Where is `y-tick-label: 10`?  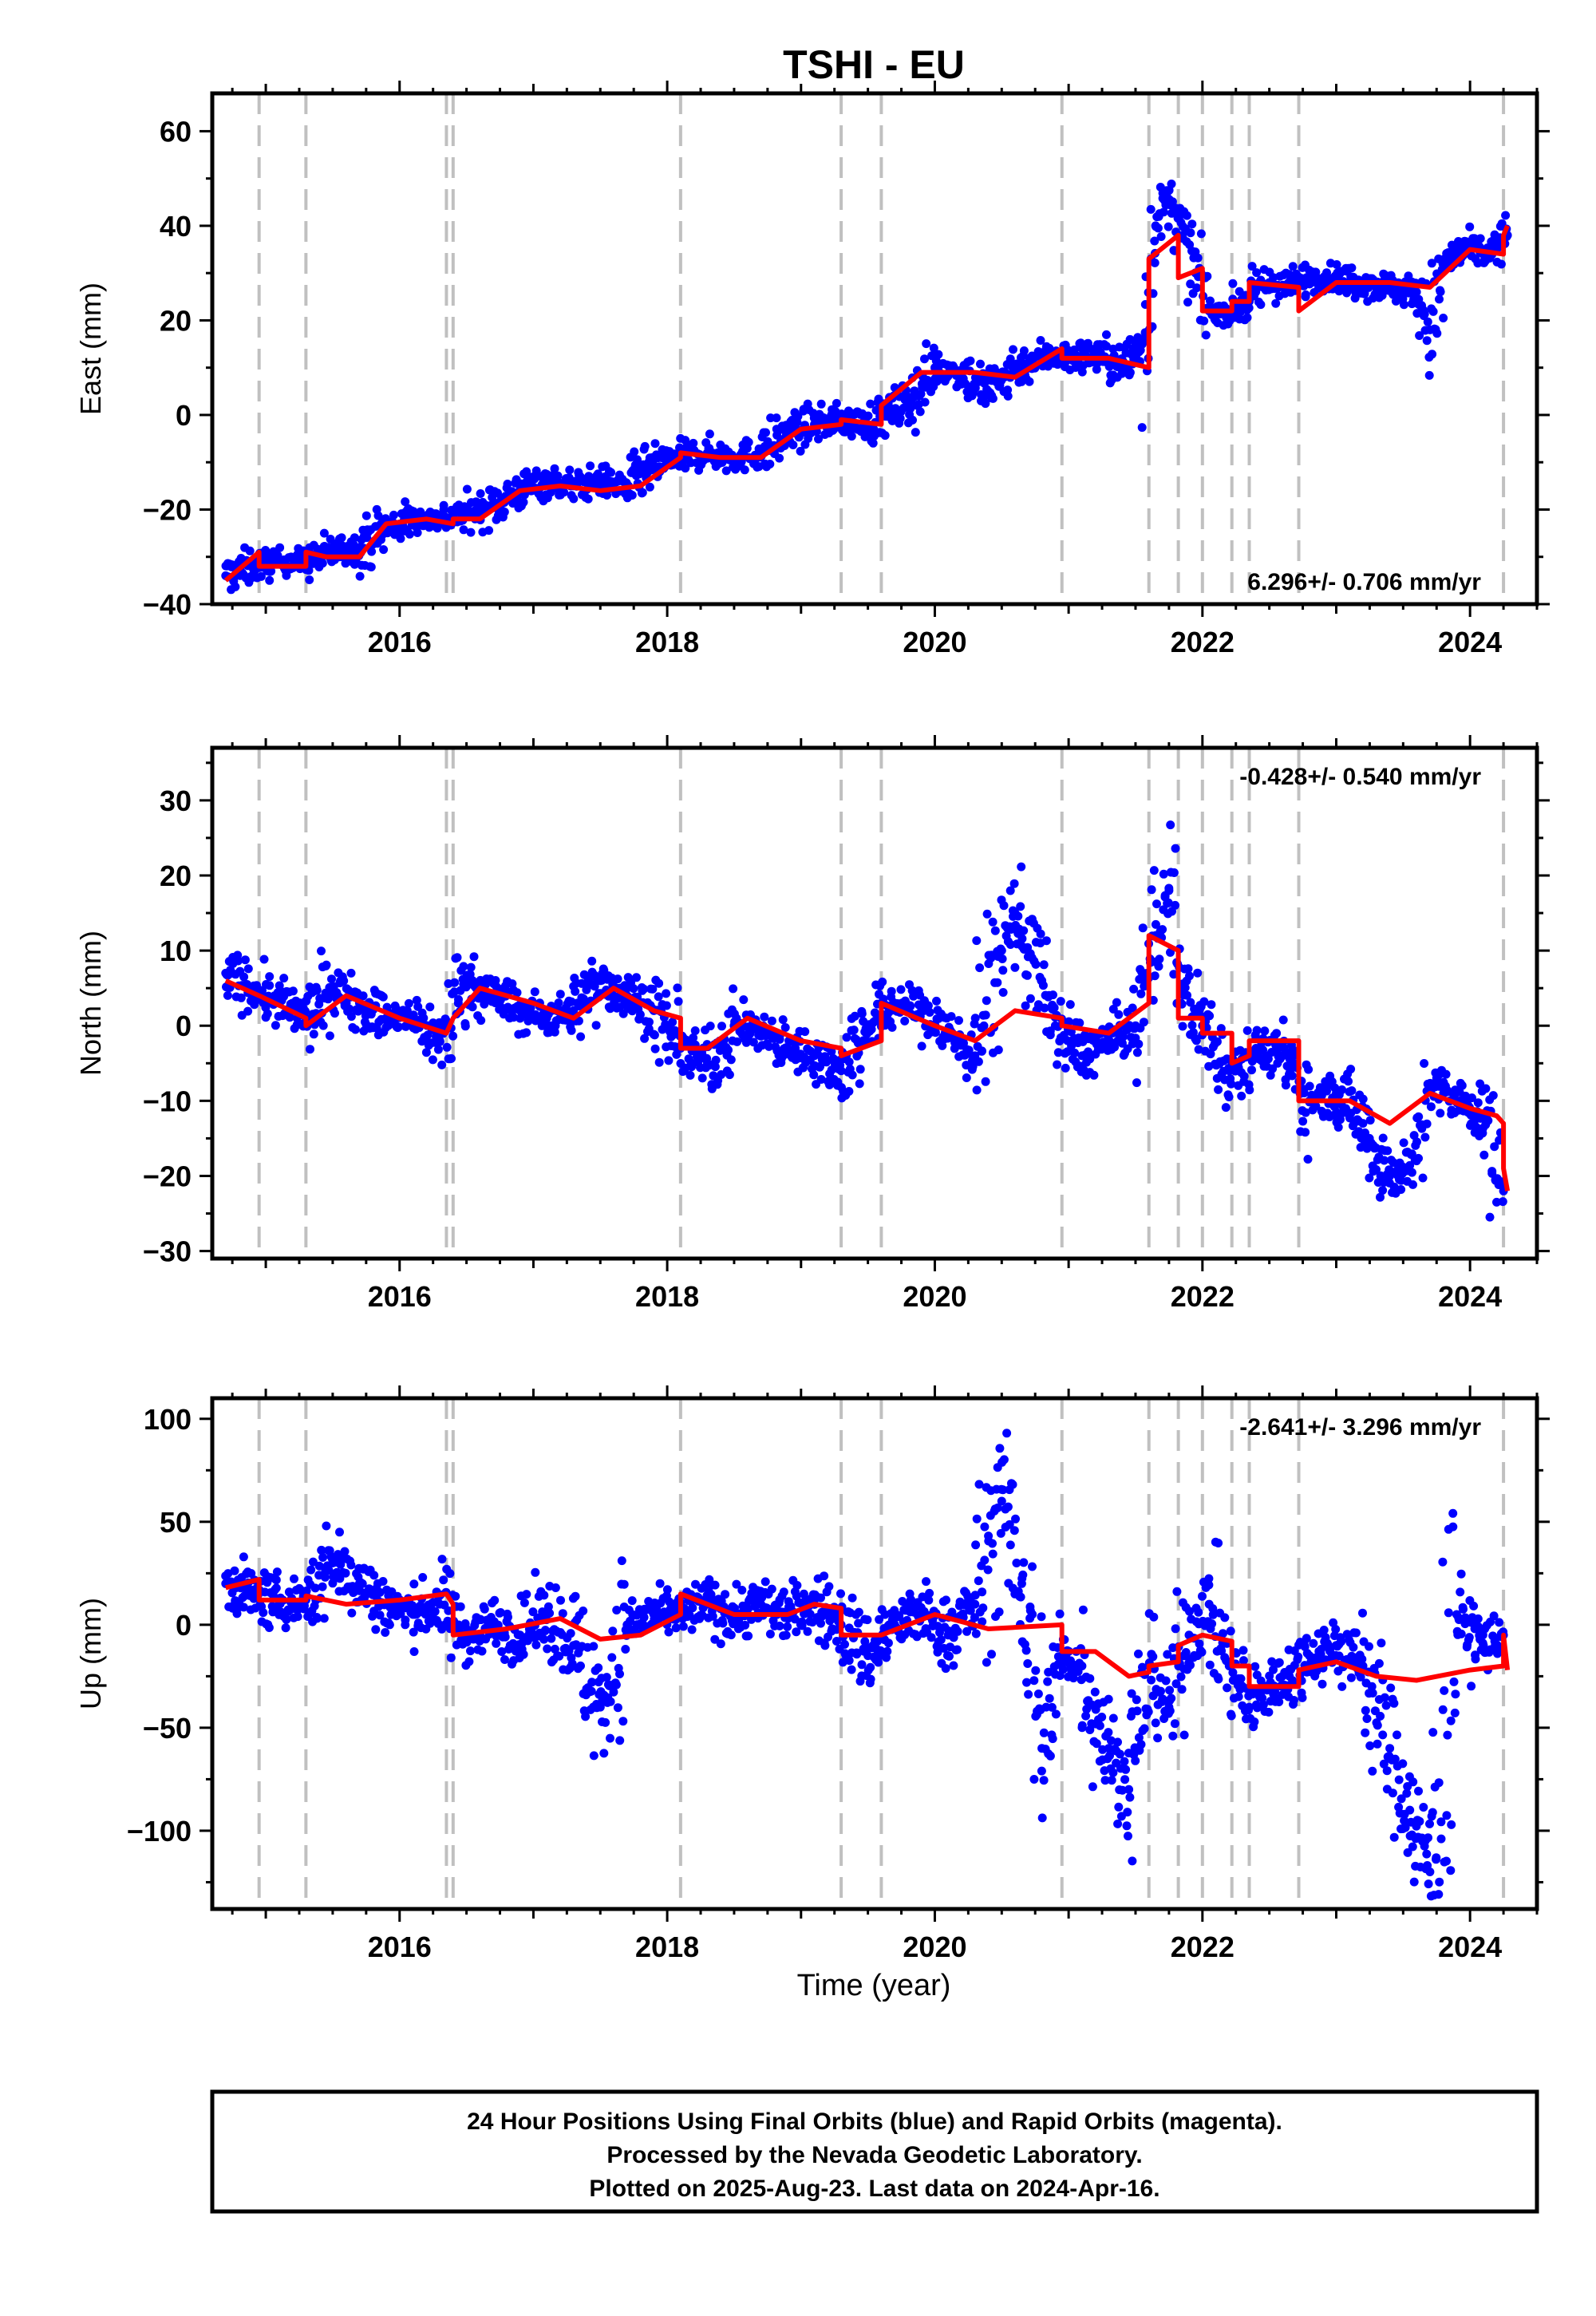 y-tick-label: 10 is located at coordinates (176, 951).